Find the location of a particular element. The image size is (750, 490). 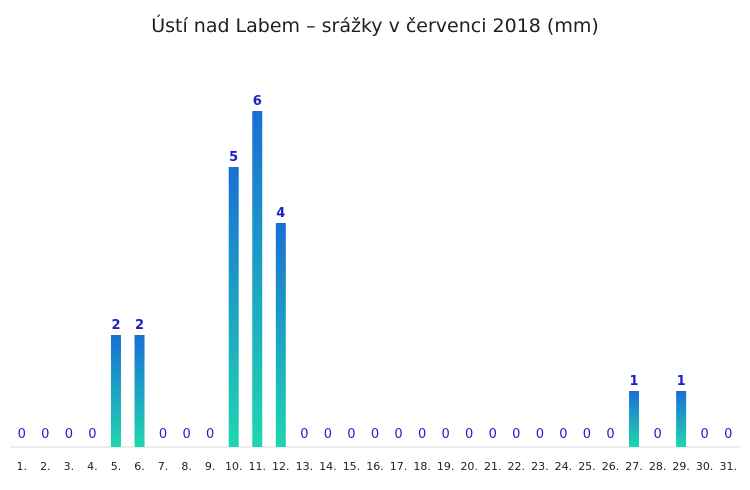

value-label-16: 0 is located at coordinates (375, 434).